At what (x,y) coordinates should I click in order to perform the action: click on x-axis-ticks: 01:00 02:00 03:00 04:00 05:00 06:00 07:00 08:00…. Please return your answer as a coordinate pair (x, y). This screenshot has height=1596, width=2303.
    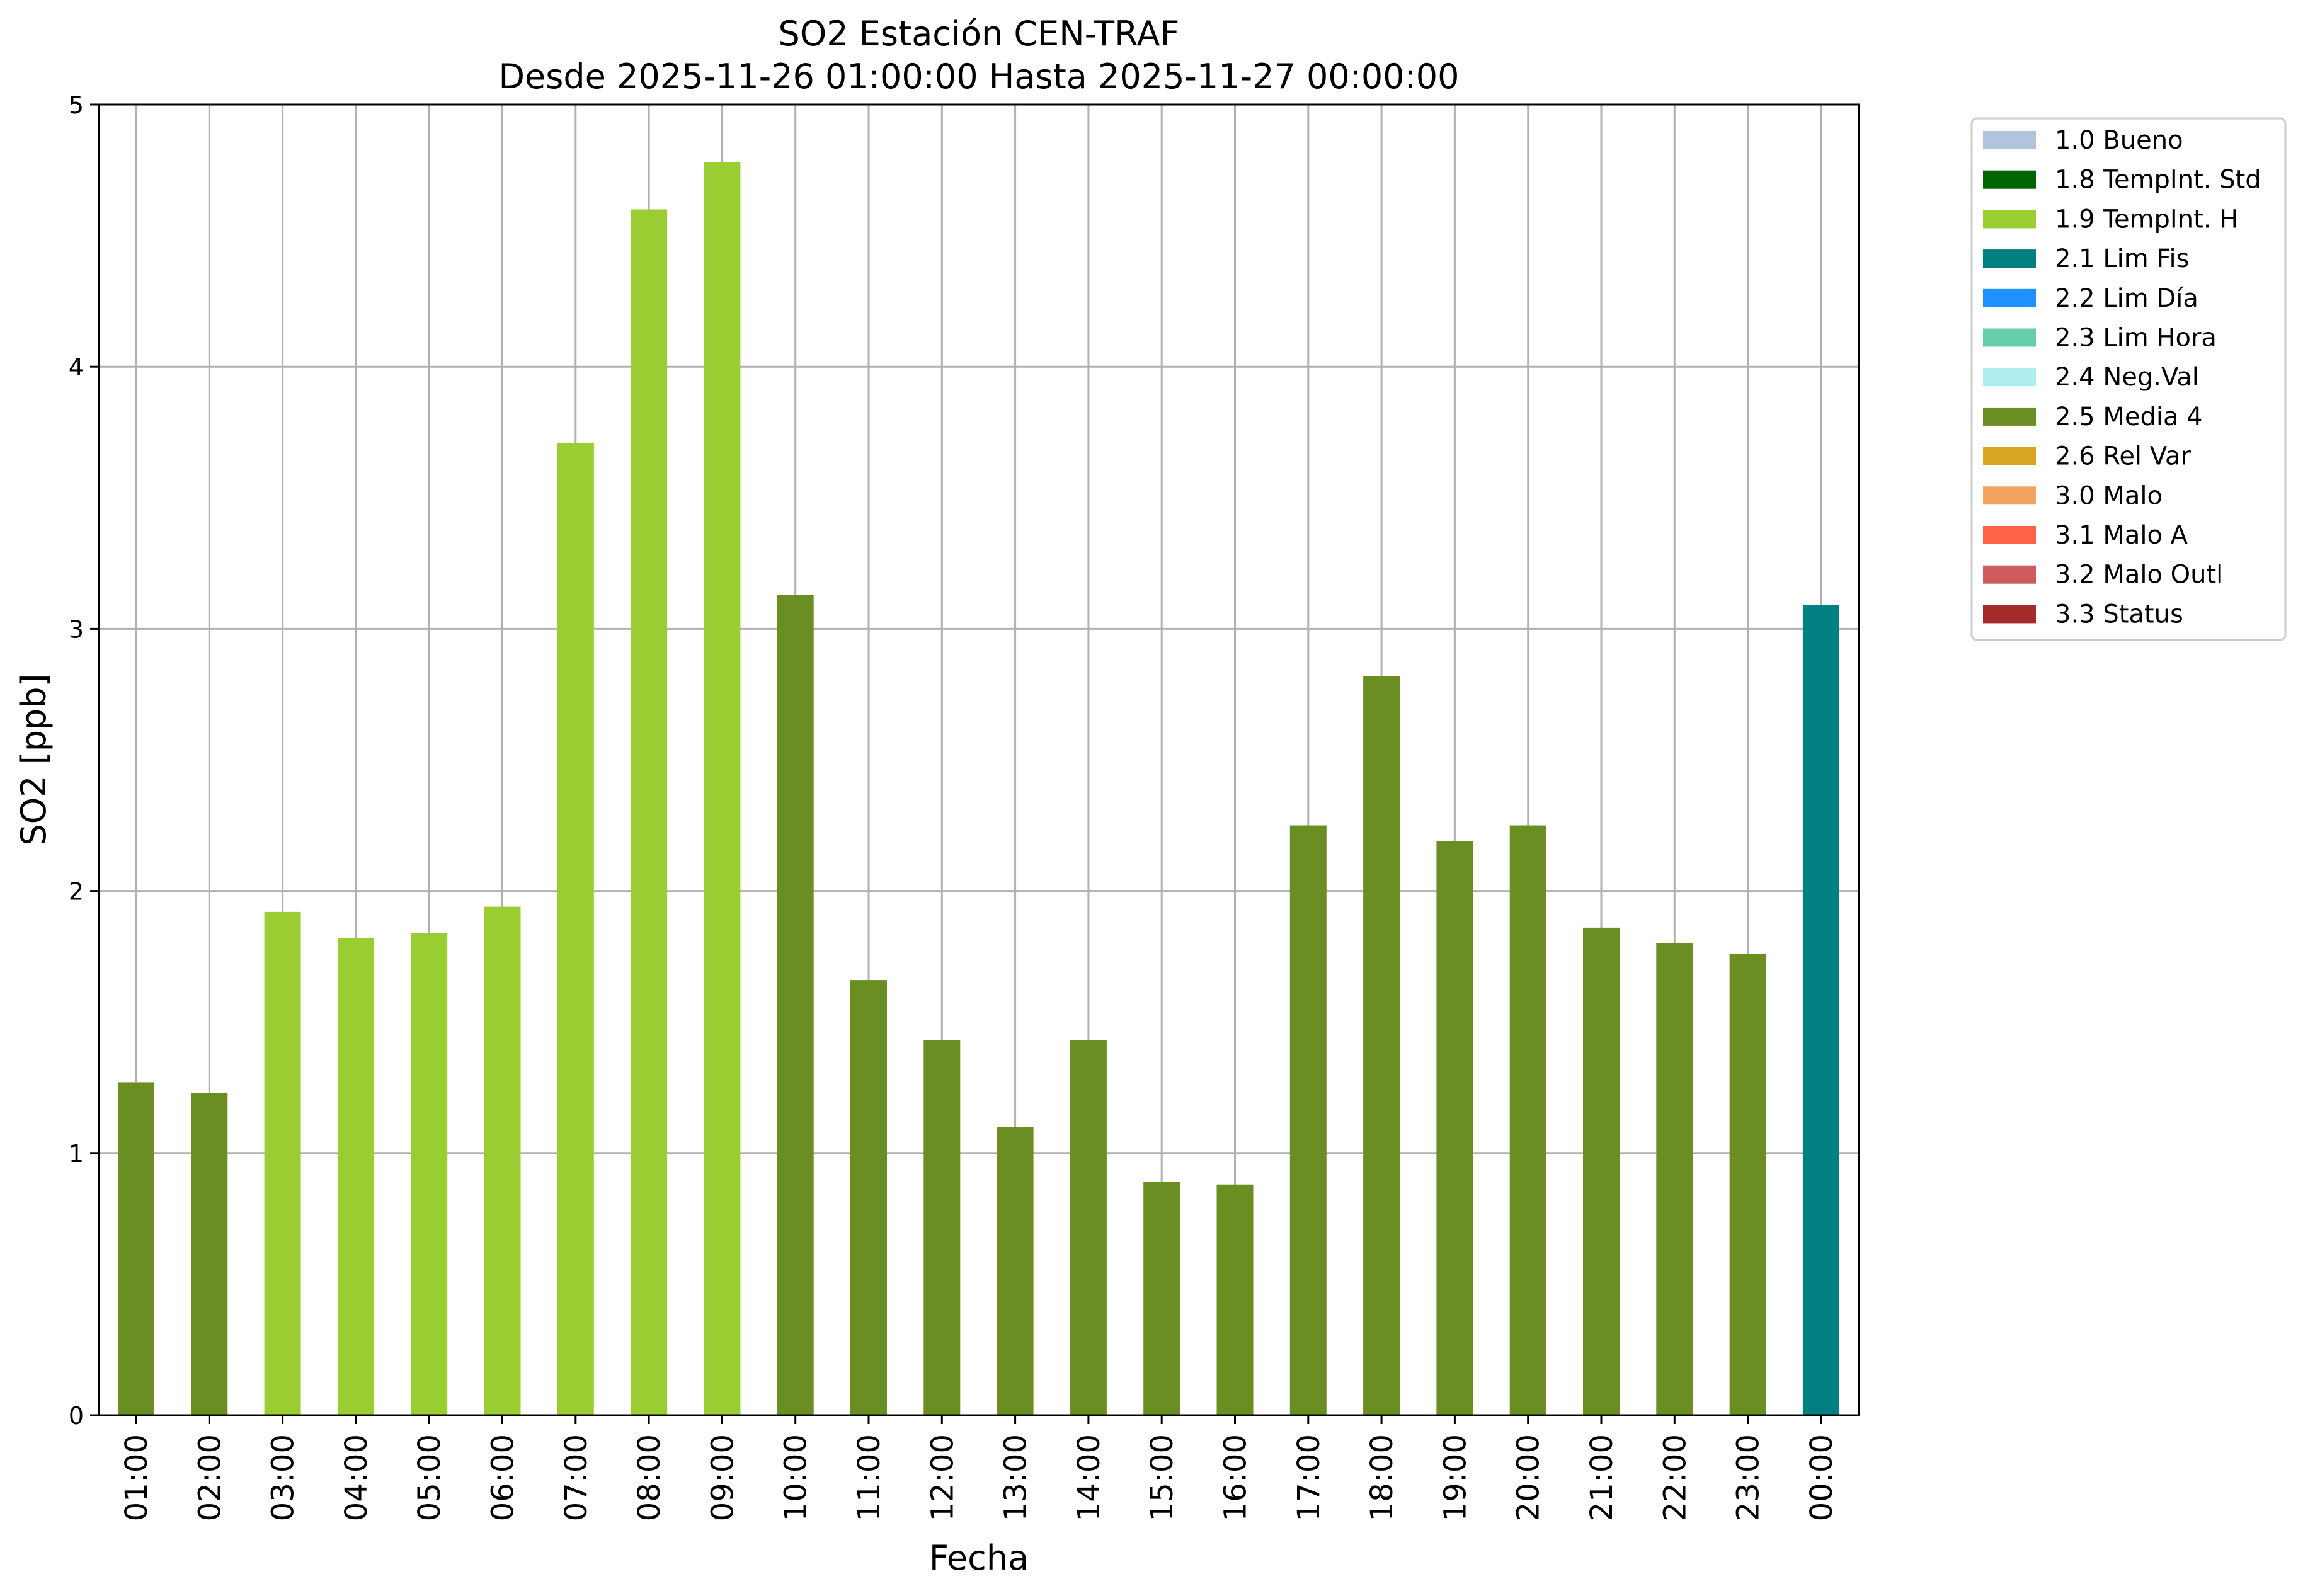
    Looking at the image, I should click on (979, 1468).